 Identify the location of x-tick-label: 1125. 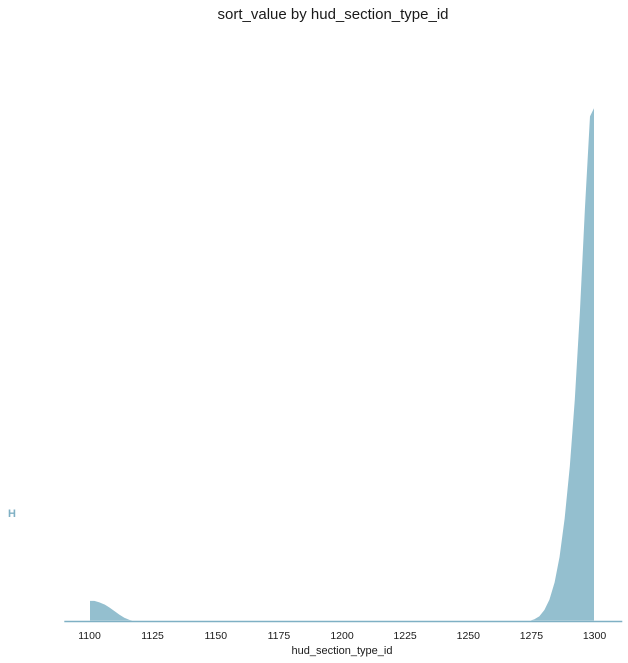
(152, 636).